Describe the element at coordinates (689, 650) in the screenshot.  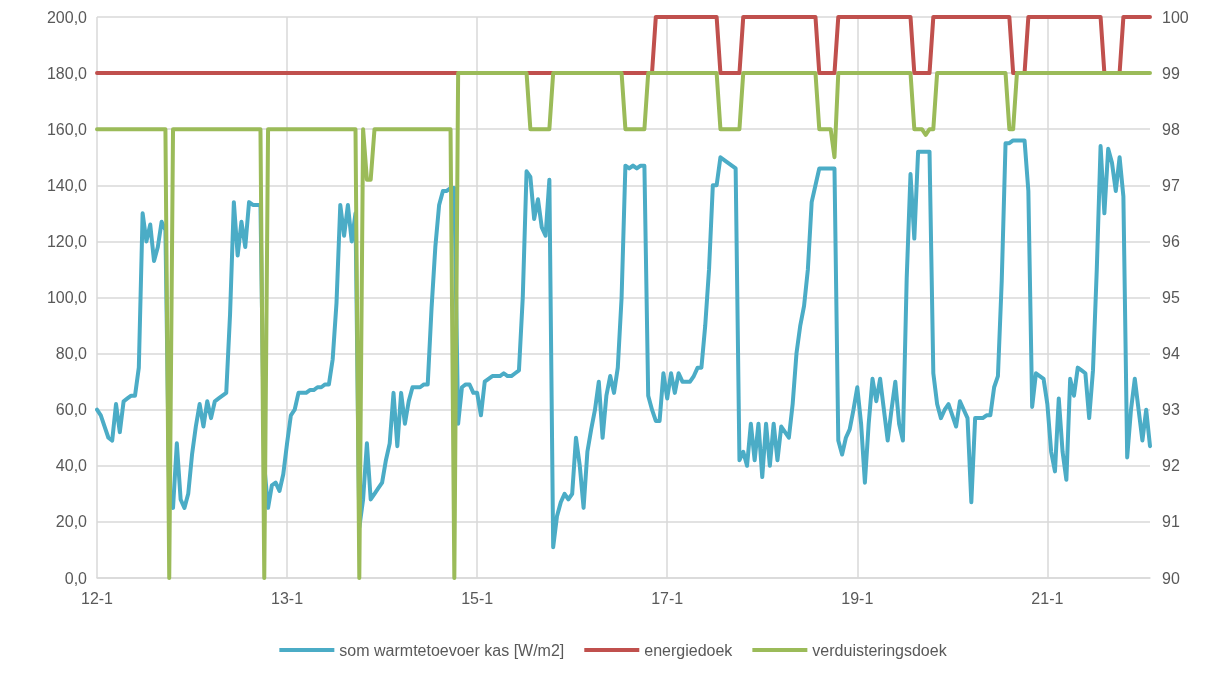
I see `legend-label: energiedoek` at that location.